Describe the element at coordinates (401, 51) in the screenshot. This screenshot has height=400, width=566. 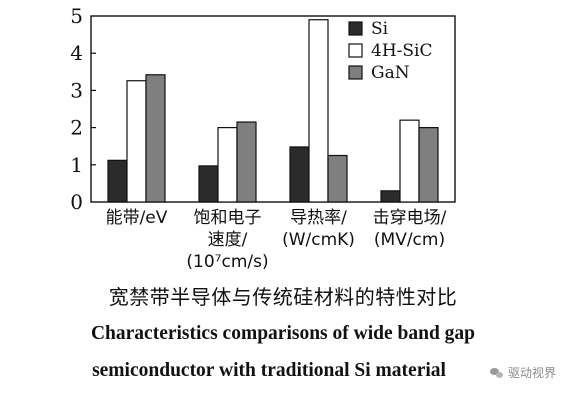
I see `legend-label-4h-sic: 4H-SiC` at that location.